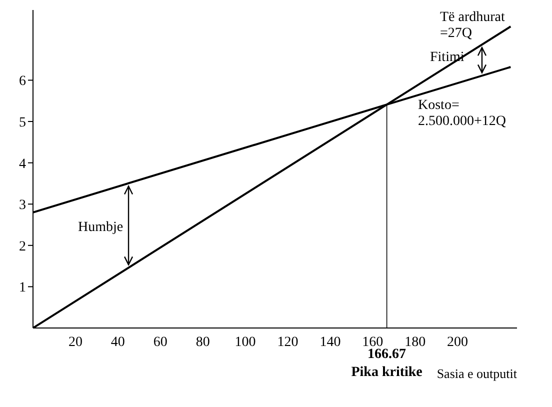 The image size is (552, 407). I want to click on x-tick-label: 140, so click(330, 342).